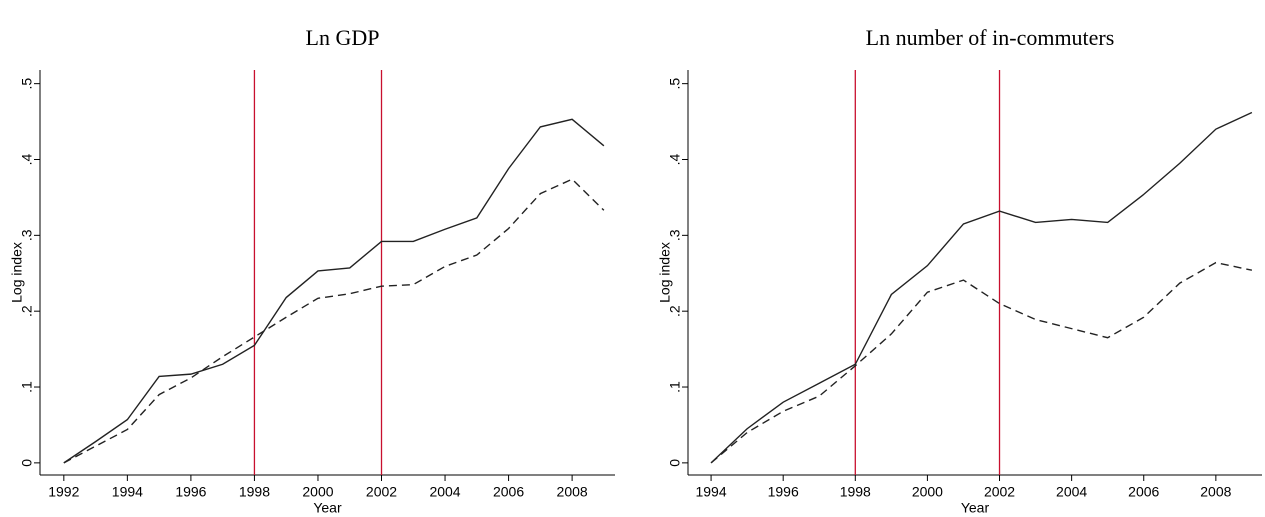 The image size is (1265, 517). Describe the element at coordinates (990, 37) in the screenshot. I see `chart-title: Ln number of in-commuters` at that location.